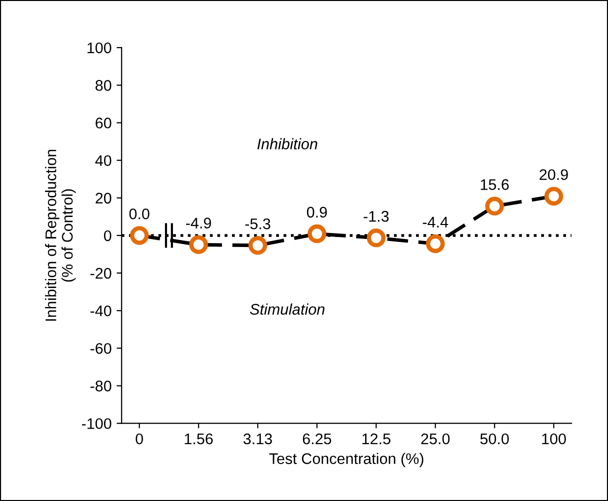  Describe the element at coordinates (101, 386) in the screenshot. I see `y-tick-label: -80` at that location.